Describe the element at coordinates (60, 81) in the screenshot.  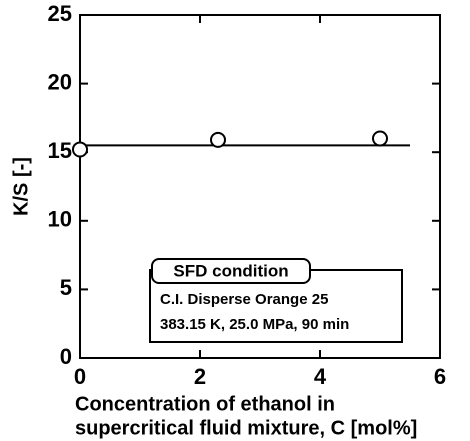
I see `y-tick-label: 20` at that location.